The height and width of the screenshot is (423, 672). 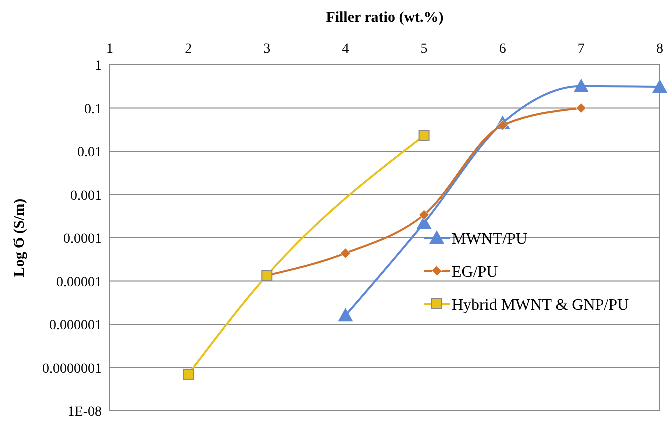 What do you see at coordinates (502, 49) in the screenshot?
I see `x-tick-label: 6` at bounding box center [502, 49].